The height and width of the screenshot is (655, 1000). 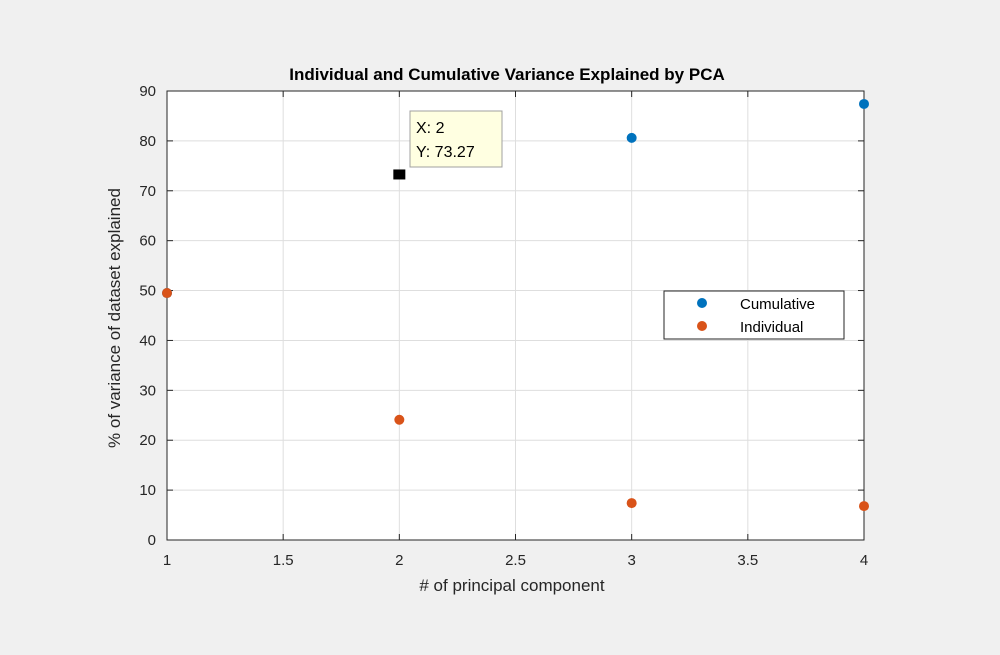 What do you see at coordinates (702, 326) in the screenshot?
I see `legend-marker-individual` at bounding box center [702, 326].